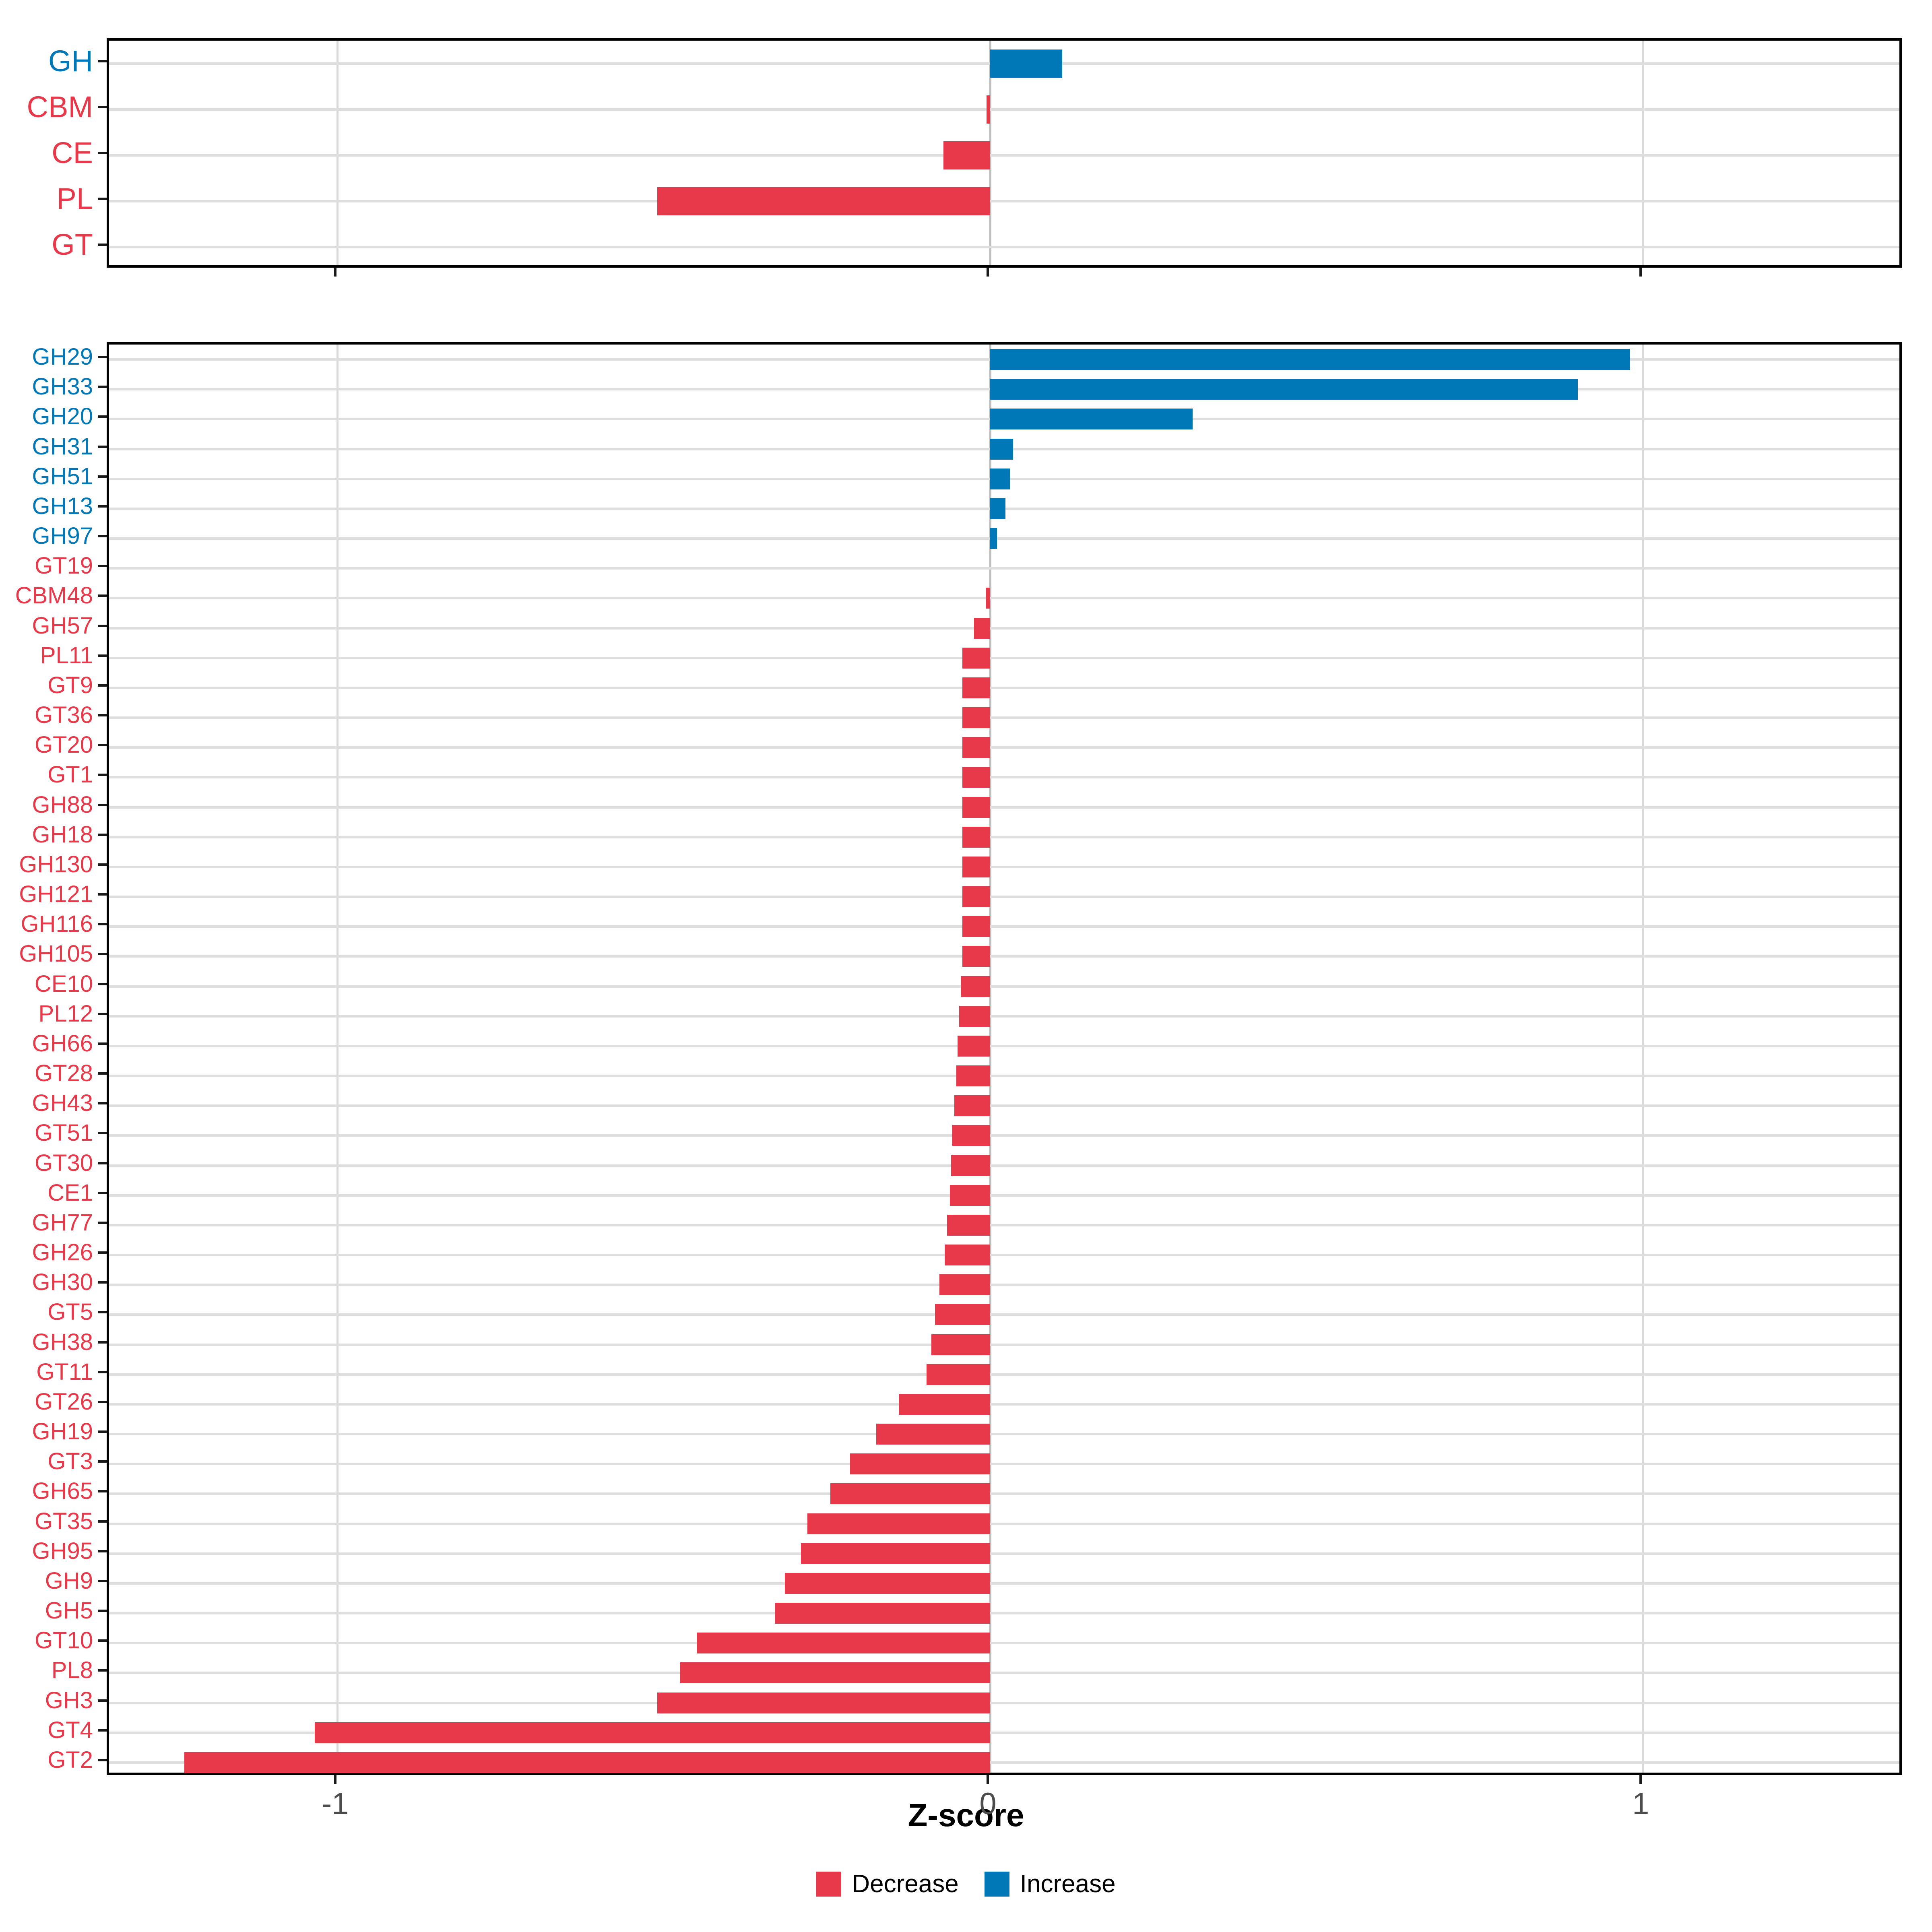  I want to click on y-axis-label-GT10: GT10, so click(63, 1640).